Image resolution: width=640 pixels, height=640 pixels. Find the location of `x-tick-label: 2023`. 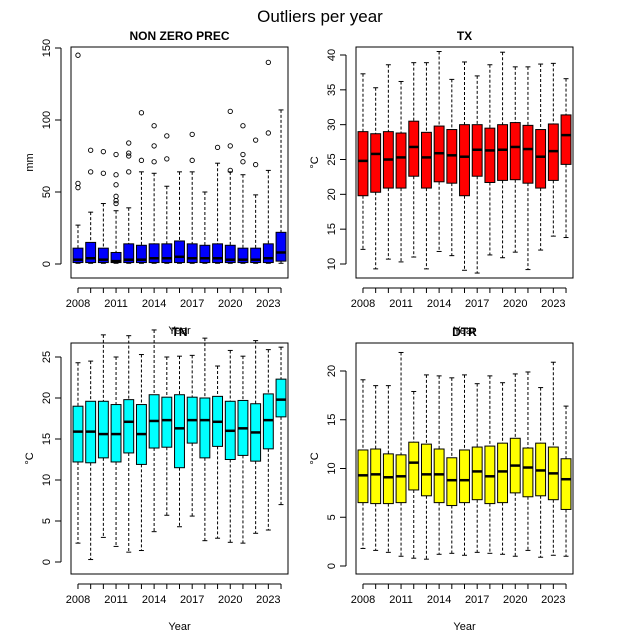

x-tick-label: 2023 is located at coordinates (268, 600).